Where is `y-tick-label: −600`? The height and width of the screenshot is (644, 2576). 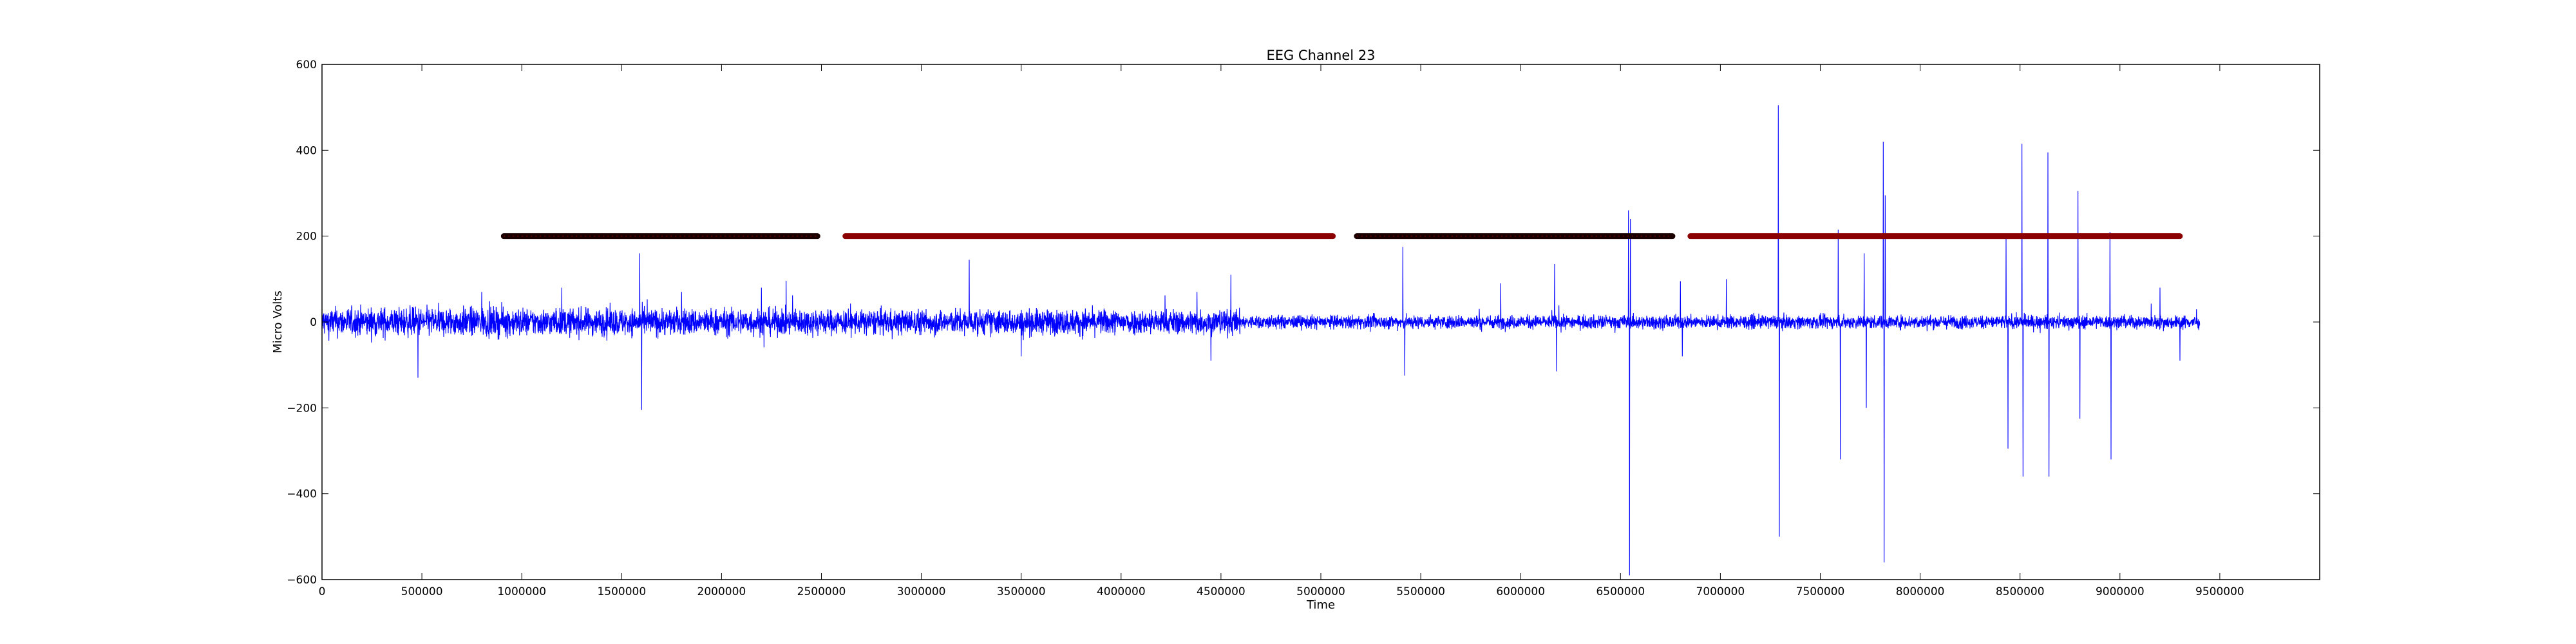 y-tick-label: −600 is located at coordinates (302, 580).